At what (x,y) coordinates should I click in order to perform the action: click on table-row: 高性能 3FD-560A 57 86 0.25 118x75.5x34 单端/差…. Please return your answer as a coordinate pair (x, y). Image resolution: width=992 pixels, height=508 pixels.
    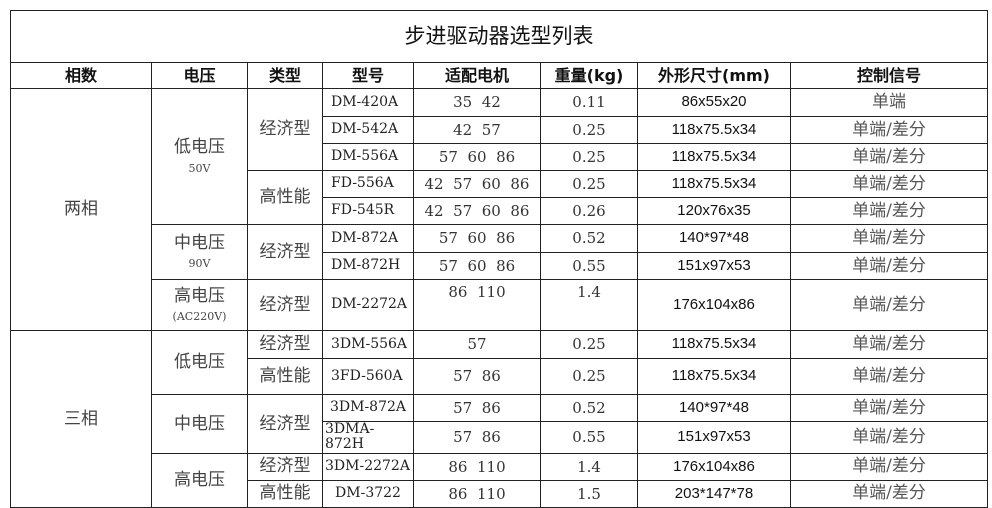
    Looking at the image, I should click on (499, 376).